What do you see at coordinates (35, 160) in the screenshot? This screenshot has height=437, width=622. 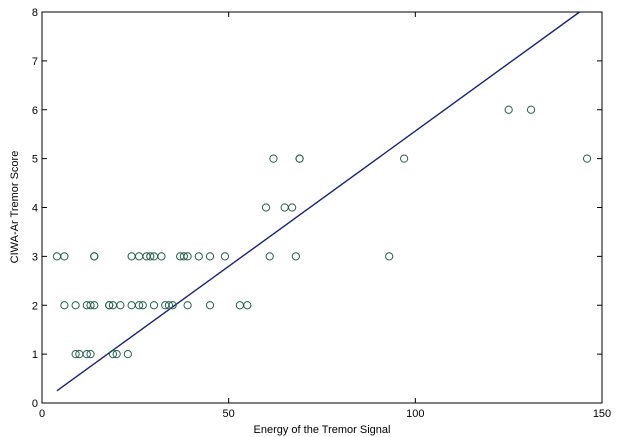 I see `y-tick-label: 5` at bounding box center [35, 160].